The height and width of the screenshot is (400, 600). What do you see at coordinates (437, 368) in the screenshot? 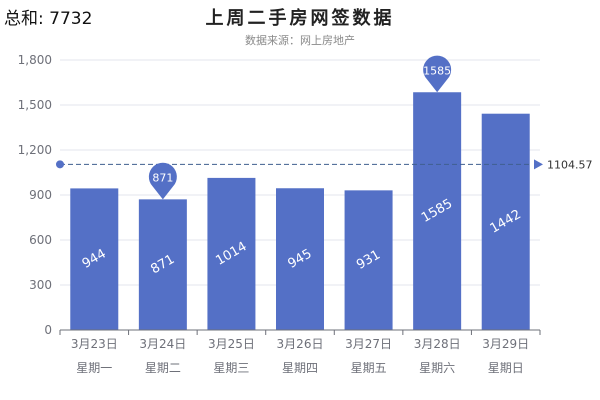
I see `x-weekday-label: 星期六` at bounding box center [437, 368].